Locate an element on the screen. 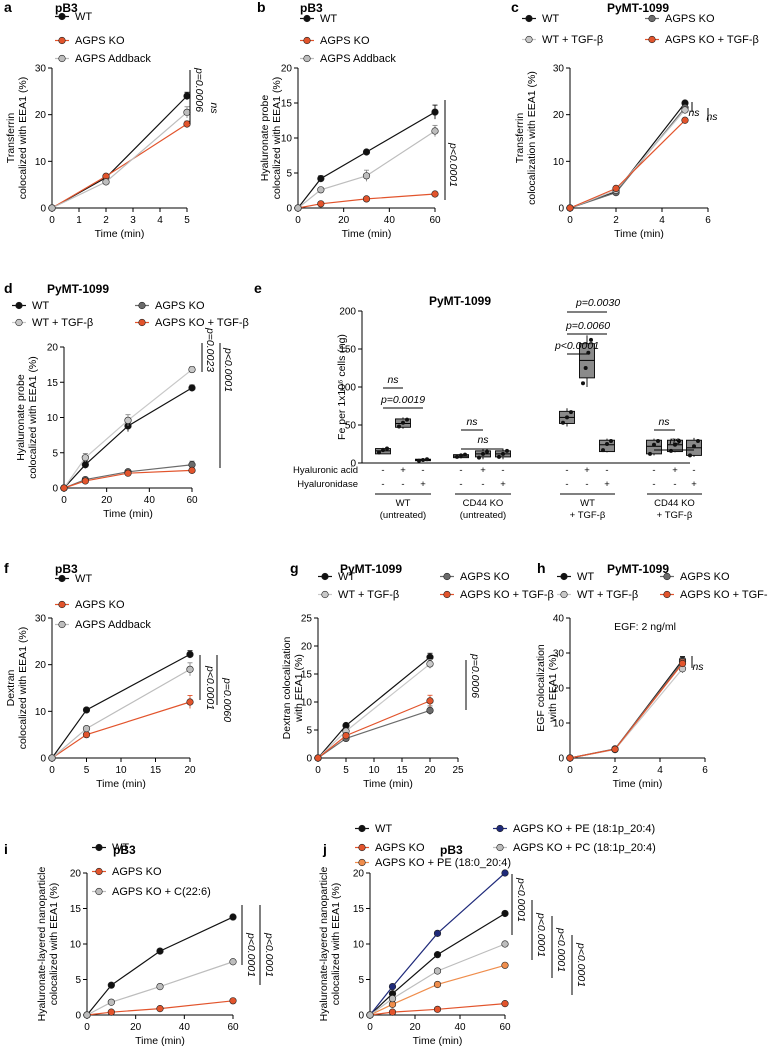 Image resolution: width=768 pixels, height=1050 pixels. y-axis-label: Hyaluronate-layered nanoparticle is located at coordinates (324, 944).